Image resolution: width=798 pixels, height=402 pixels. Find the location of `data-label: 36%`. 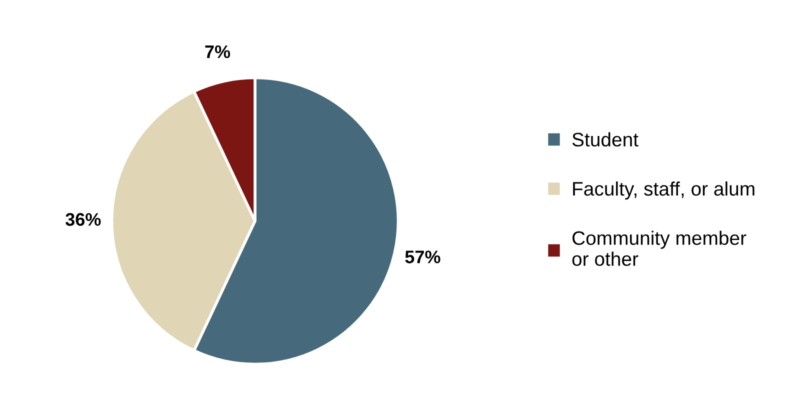

data-label: 36% is located at coordinates (83, 219).